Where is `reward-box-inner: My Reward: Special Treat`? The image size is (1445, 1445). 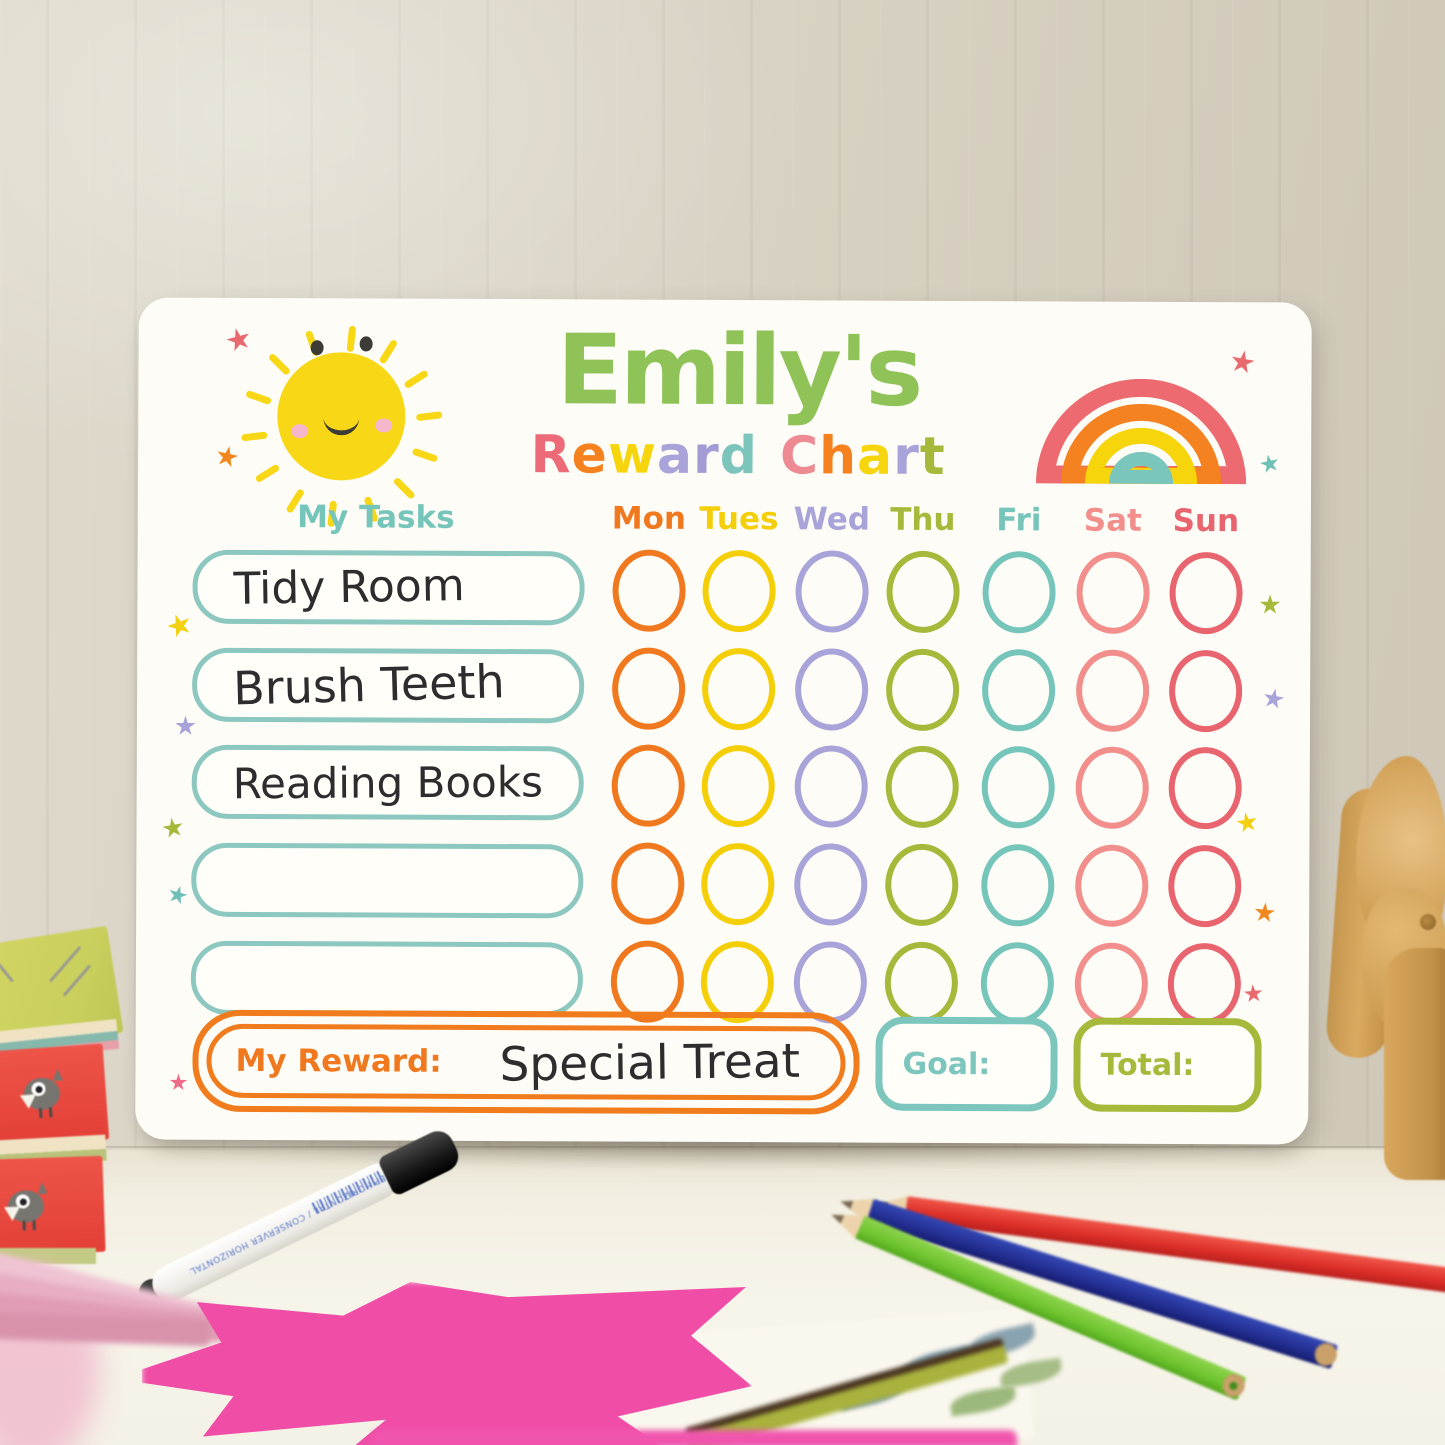 reward-box-inner: My Reward: Special Treat is located at coordinates (526, 1062).